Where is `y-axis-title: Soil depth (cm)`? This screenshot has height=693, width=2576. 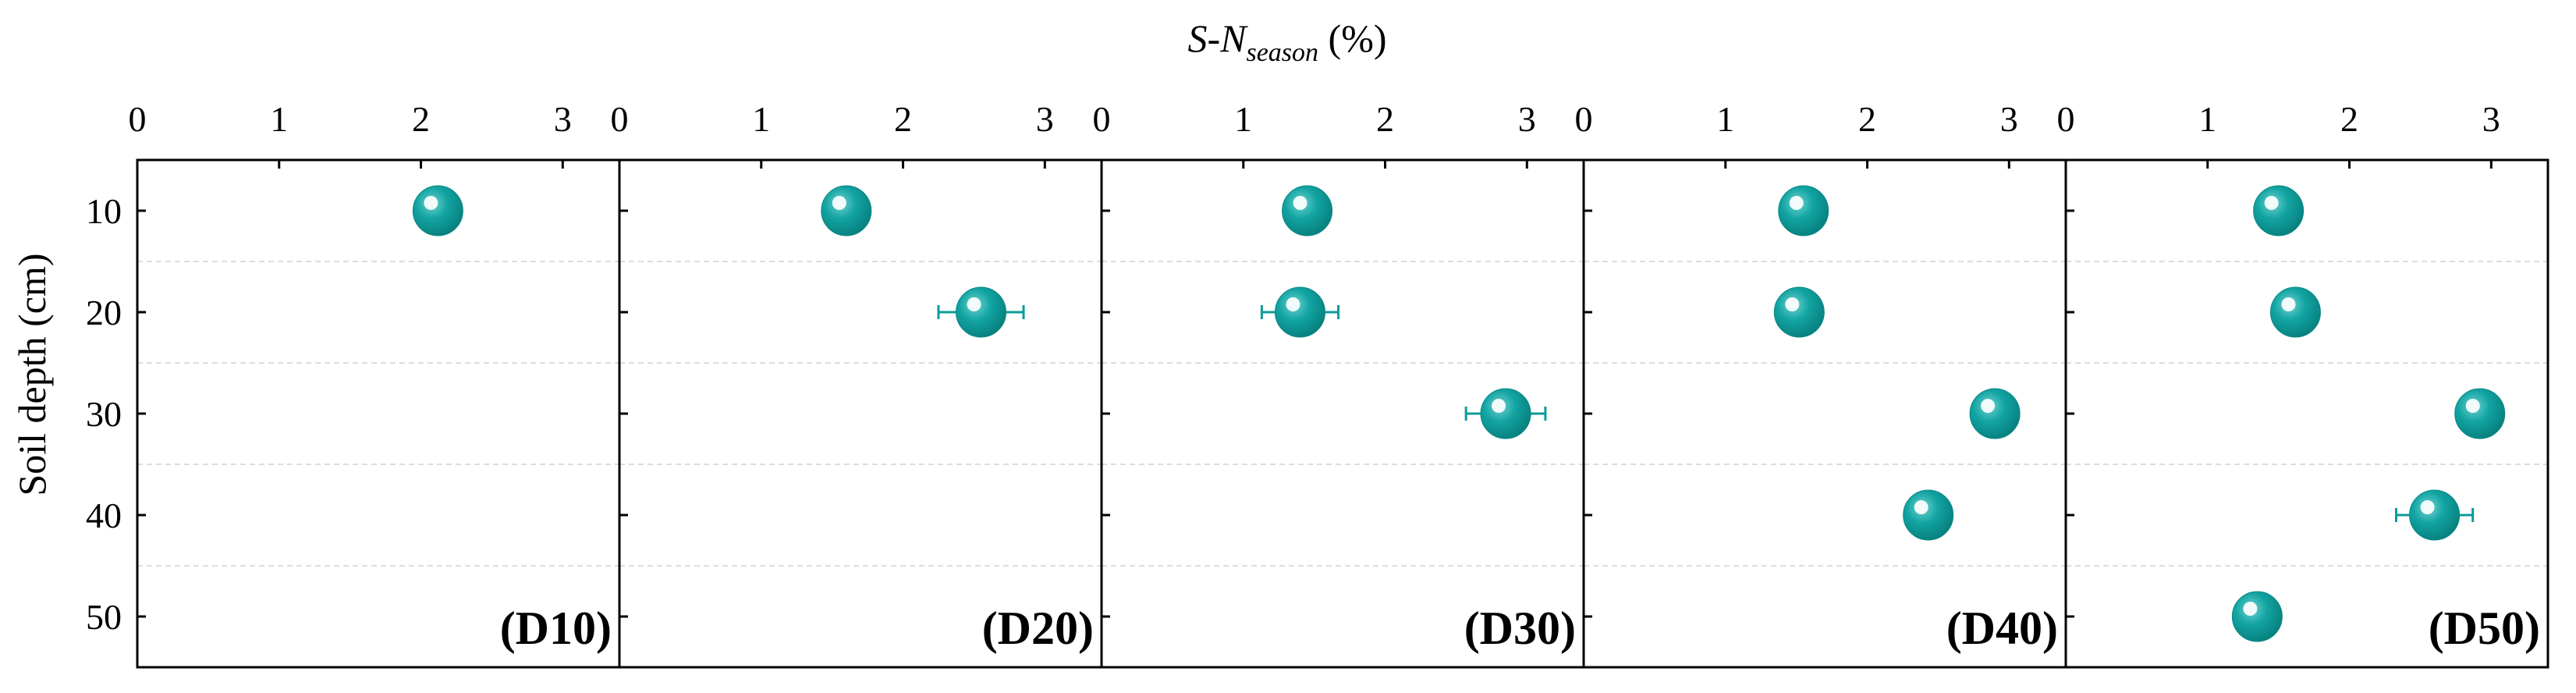 y-axis-title: Soil depth (cm) is located at coordinates (32, 374).